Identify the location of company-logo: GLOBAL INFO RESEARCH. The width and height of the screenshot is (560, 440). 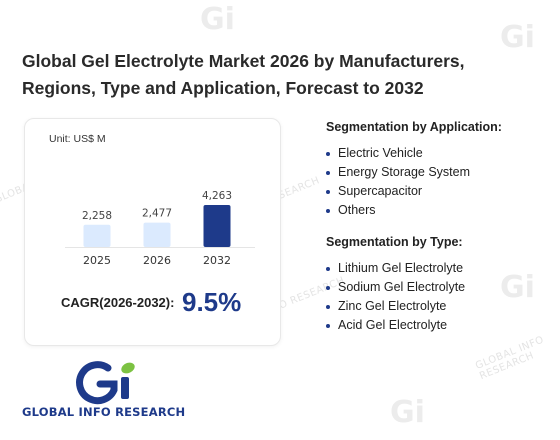
(107, 392).